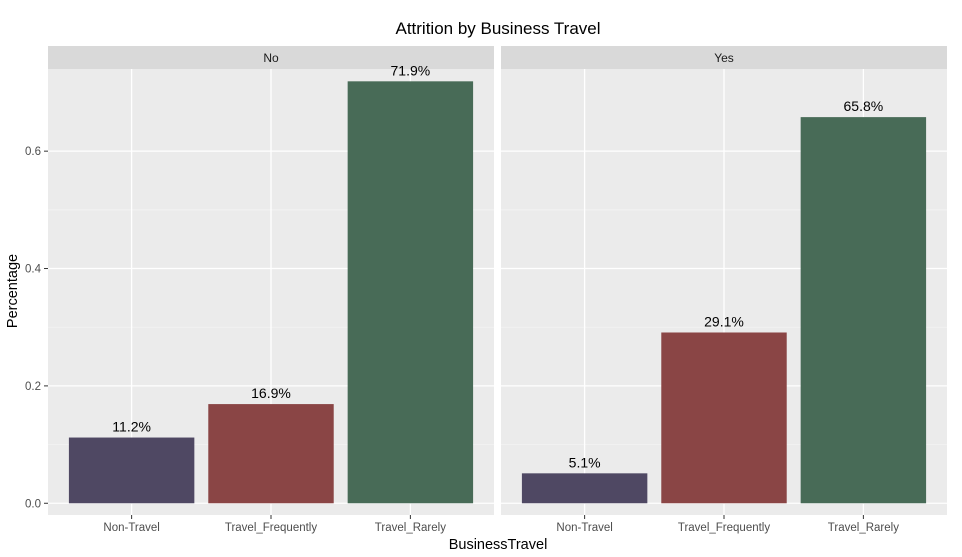 Image resolution: width=962 pixels, height=557 pixels. Describe the element at coordinates (131, 427) in the screenshot. I see `bar-data-label: 11.2%` at that location.